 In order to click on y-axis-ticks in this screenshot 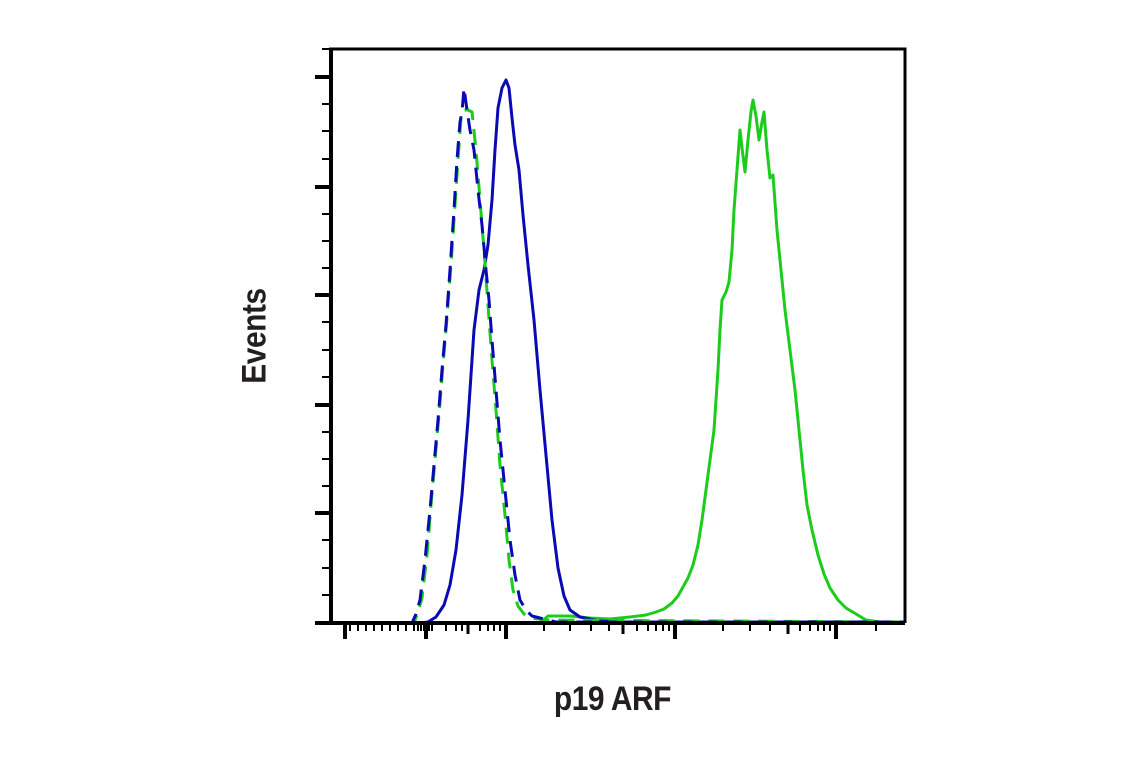, I will do `click(323, 336)`.